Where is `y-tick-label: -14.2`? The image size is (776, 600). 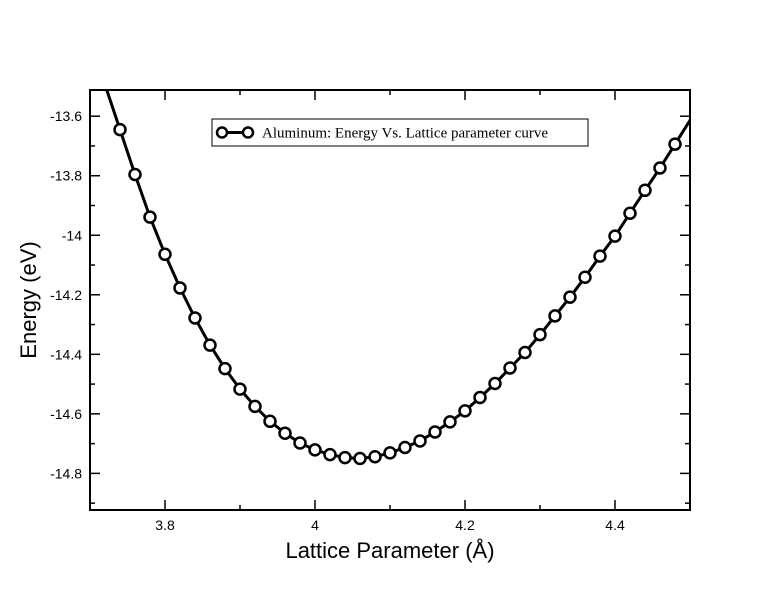
y-tick-label: -14.2 is located at coordinates (66, 295).